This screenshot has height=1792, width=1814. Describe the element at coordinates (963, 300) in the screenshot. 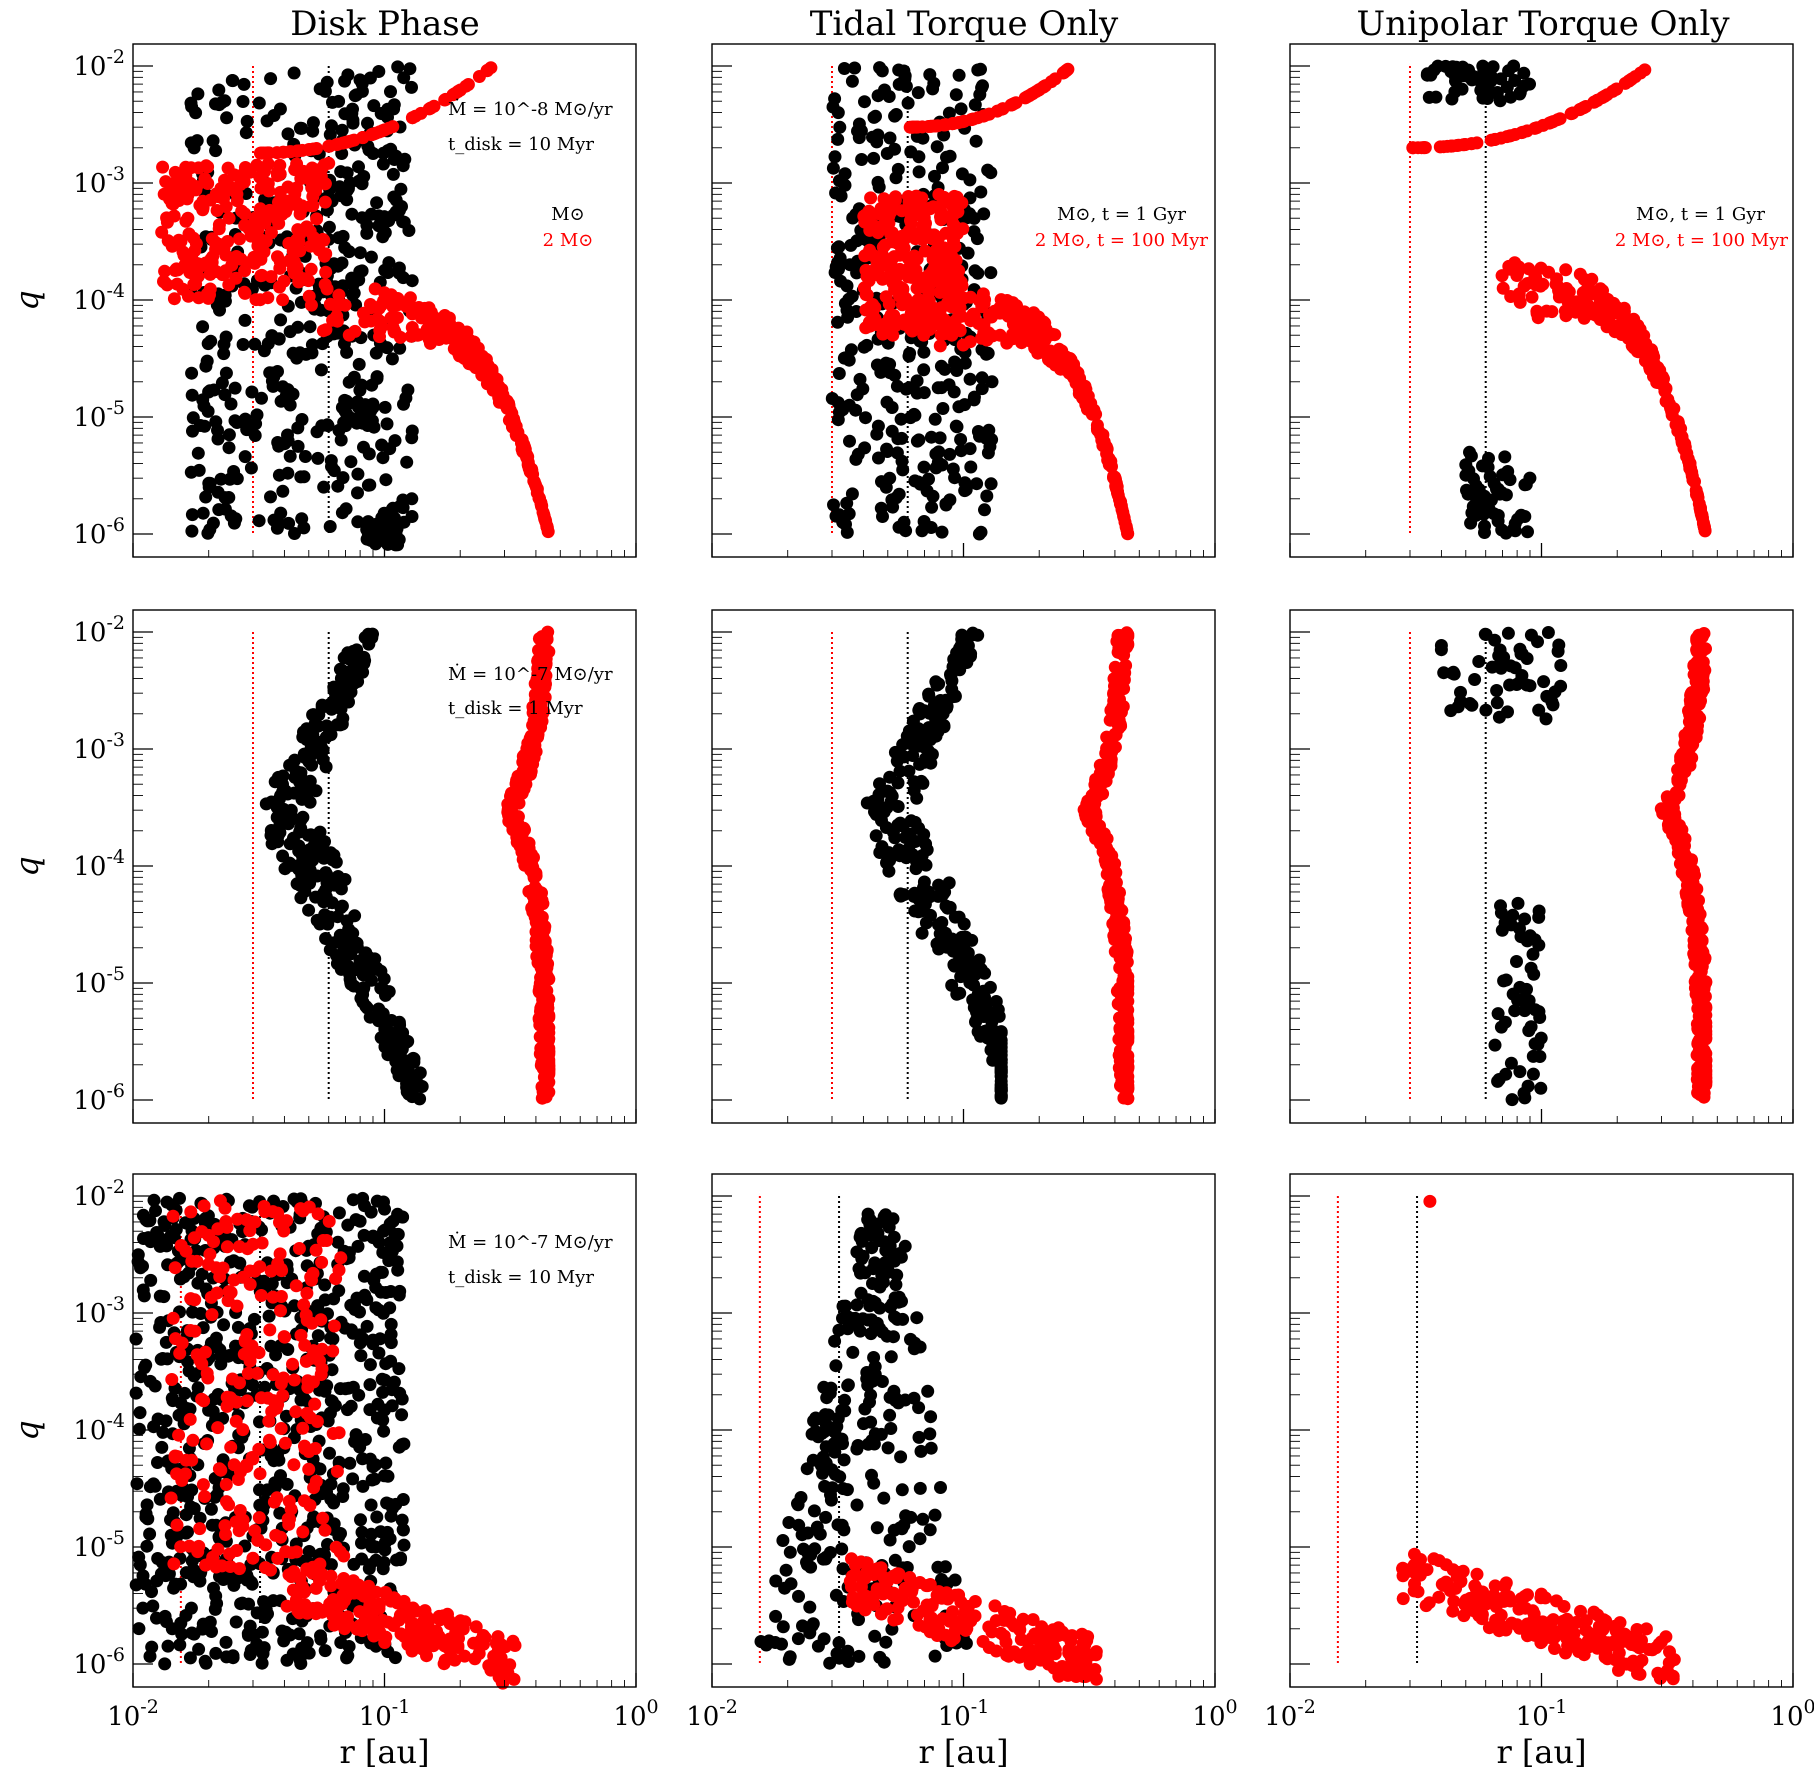

I see `panel-r1-c2` at that location.